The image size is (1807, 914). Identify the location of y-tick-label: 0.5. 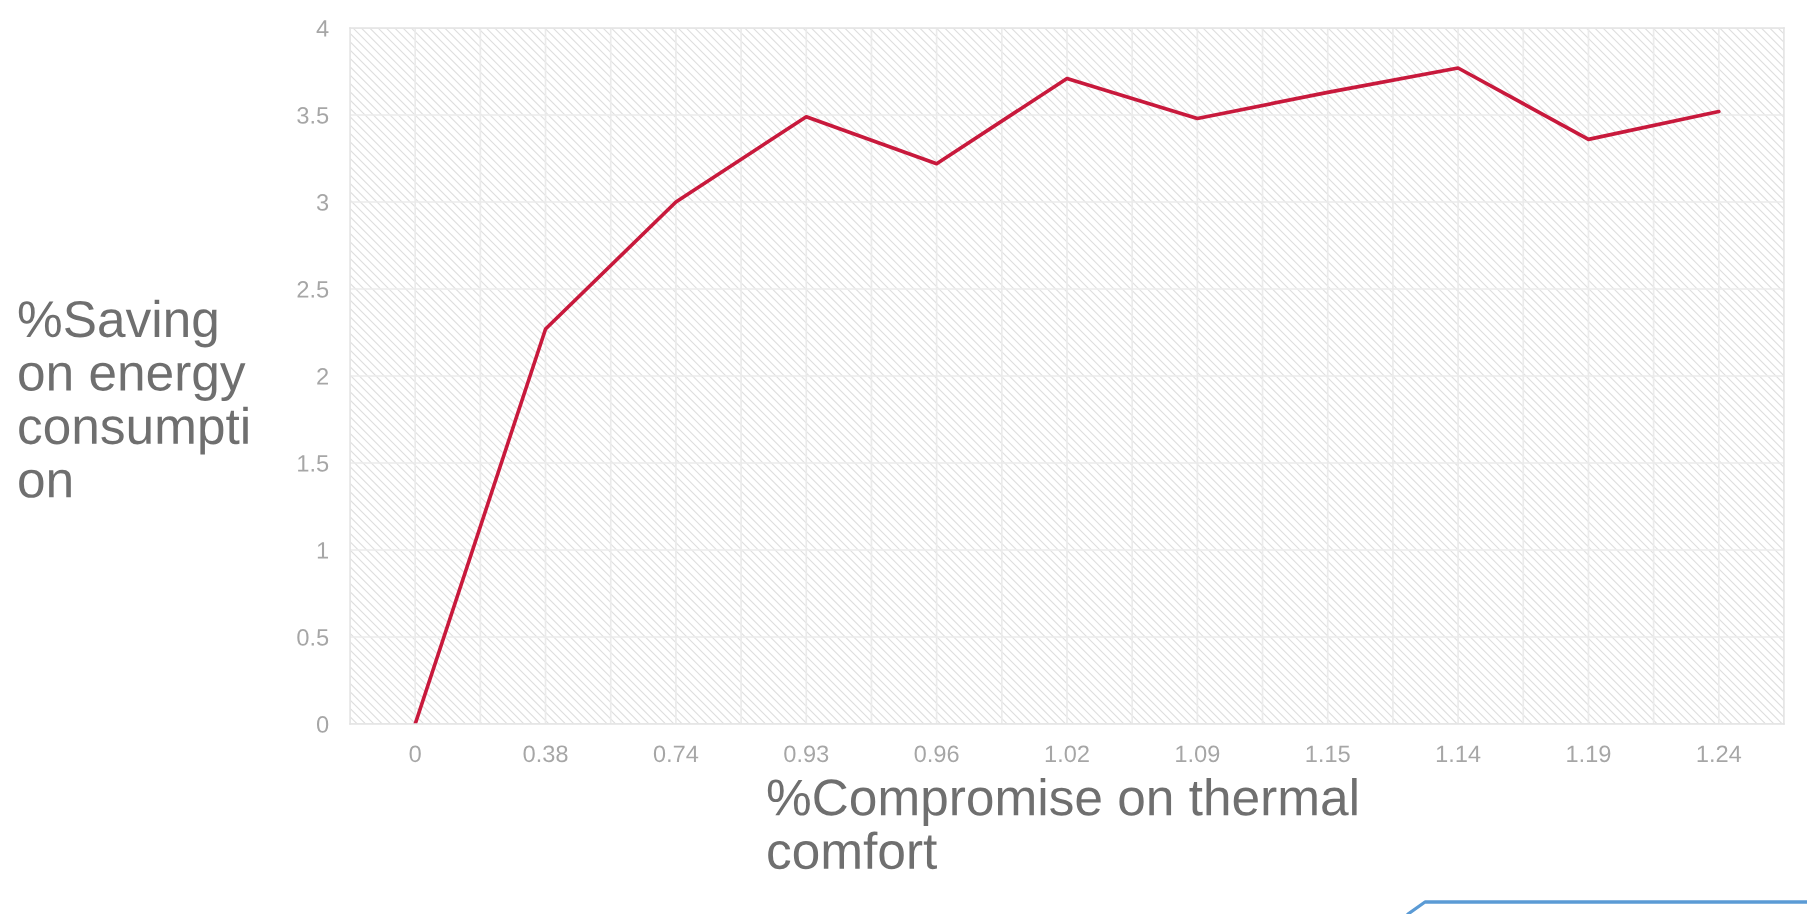
(313, 637).